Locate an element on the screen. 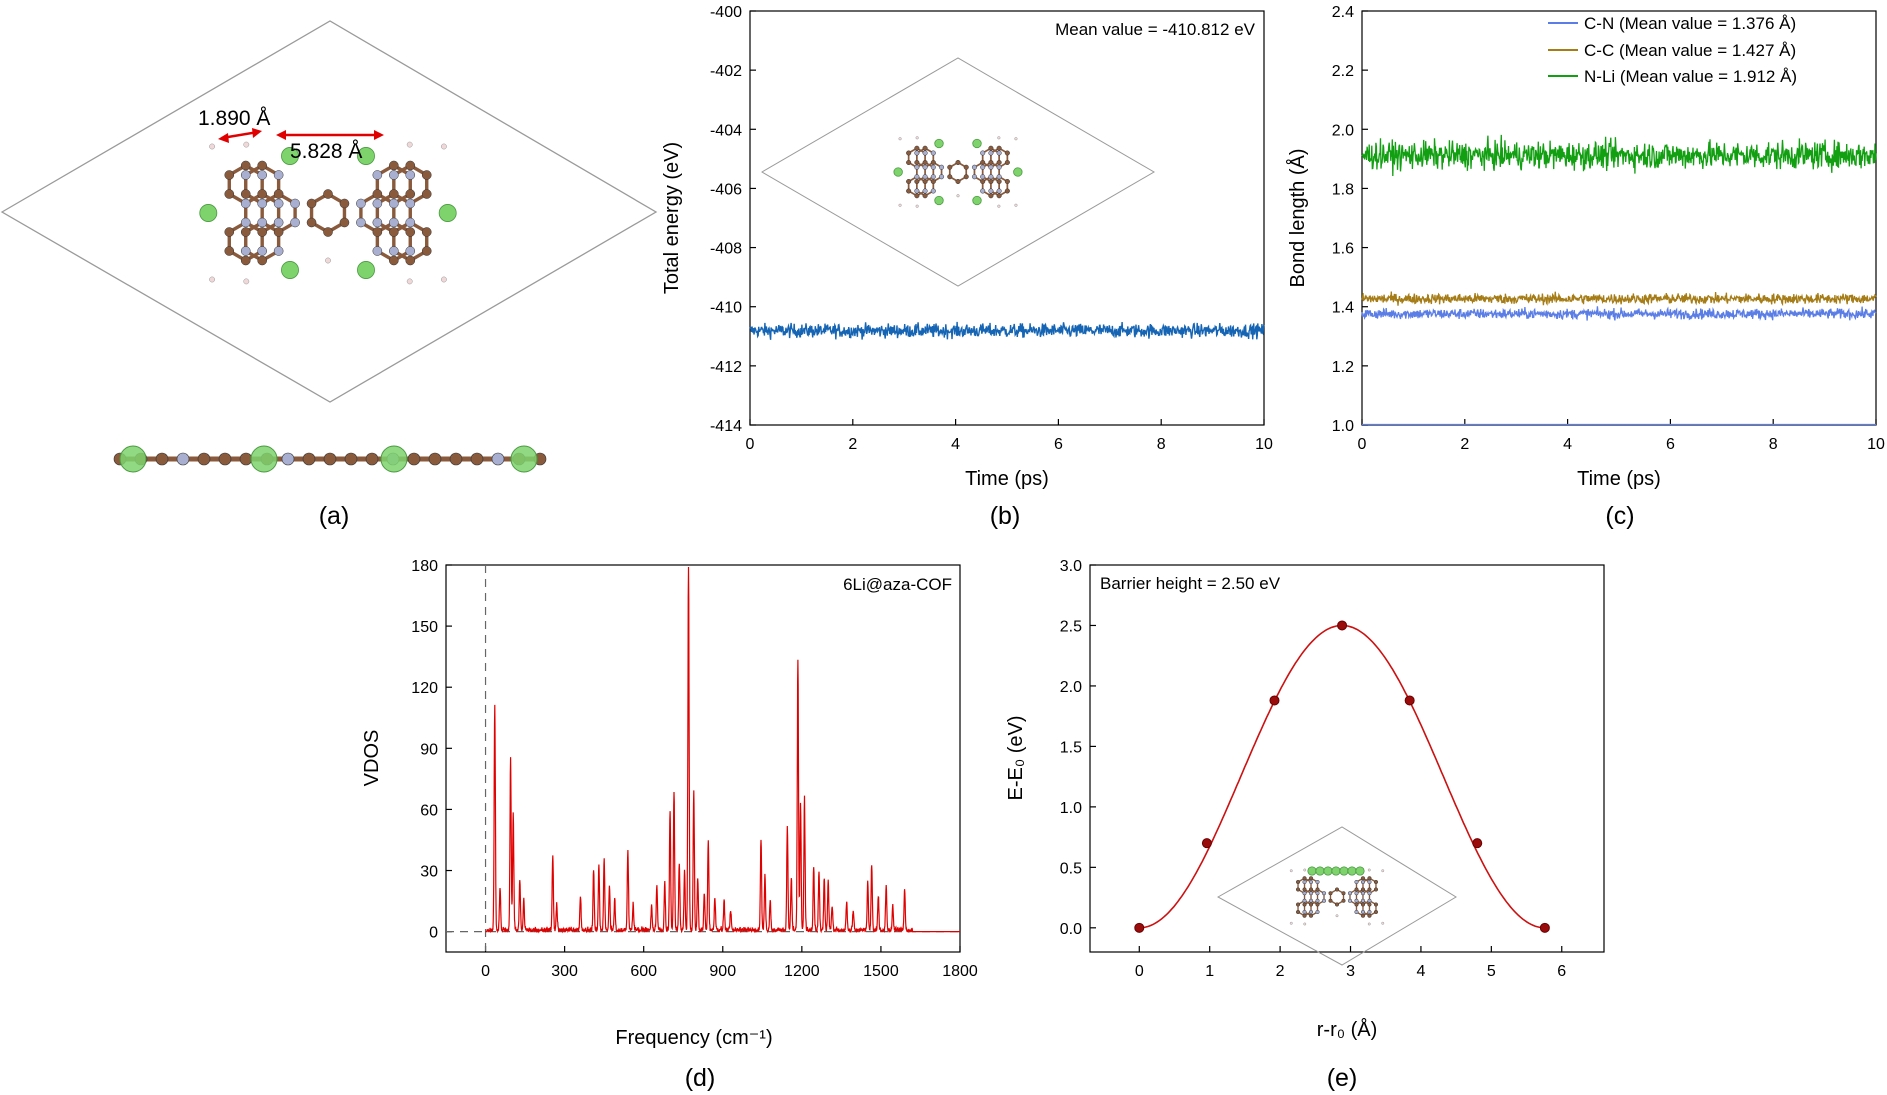  x-axis-label: Time (ps) is located at coordinates (1007, 479).